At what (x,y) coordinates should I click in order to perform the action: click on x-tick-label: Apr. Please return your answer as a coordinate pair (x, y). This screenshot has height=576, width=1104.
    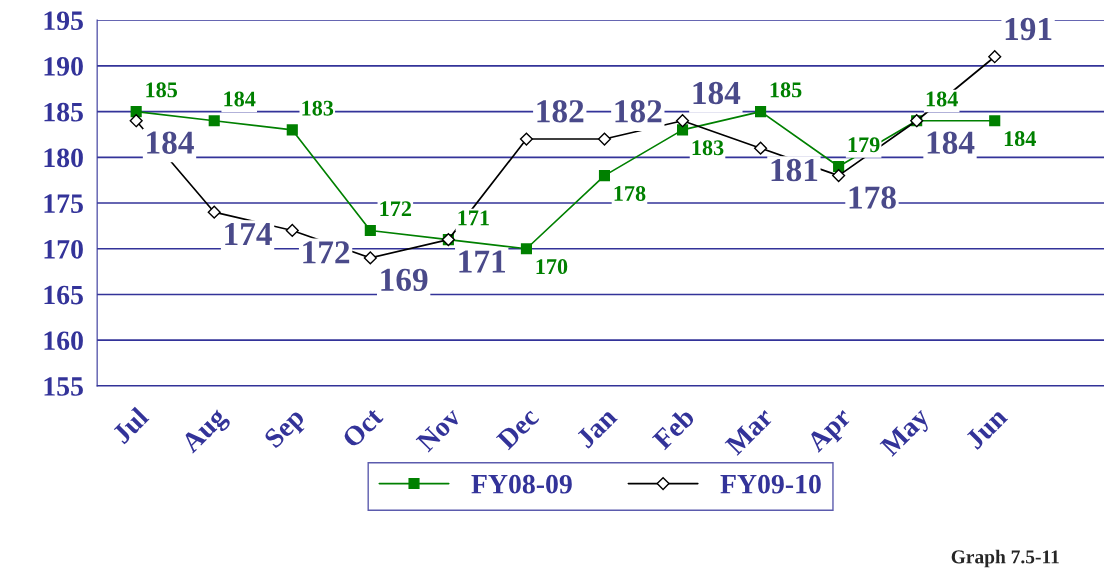
    Looking at the image, I should click on (831, 431).